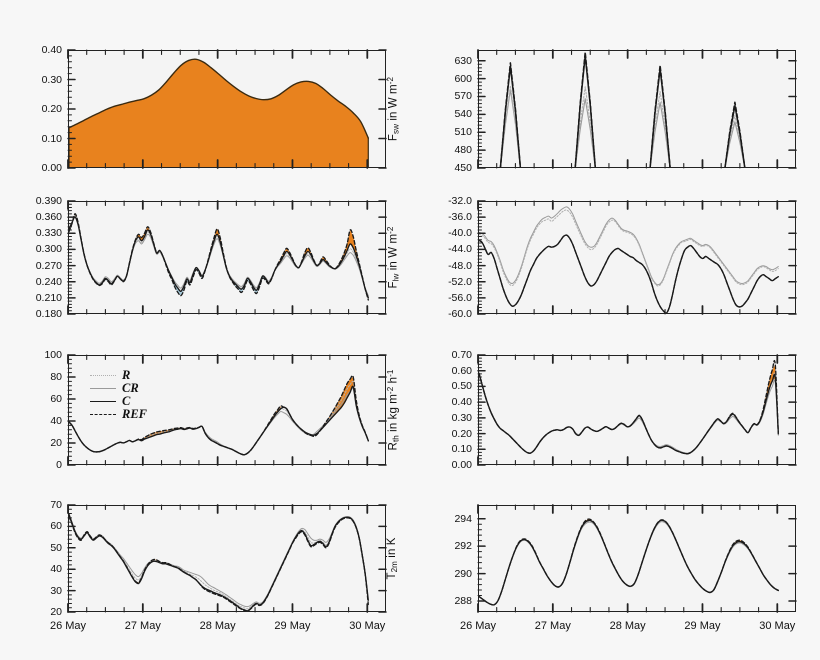 The height and width of the screenshot is (660, 820). What do you see at coordinates (53, 355) in the screenshot?
I see `ytick-label-lwp: 100` at bounding box center [53, 355].